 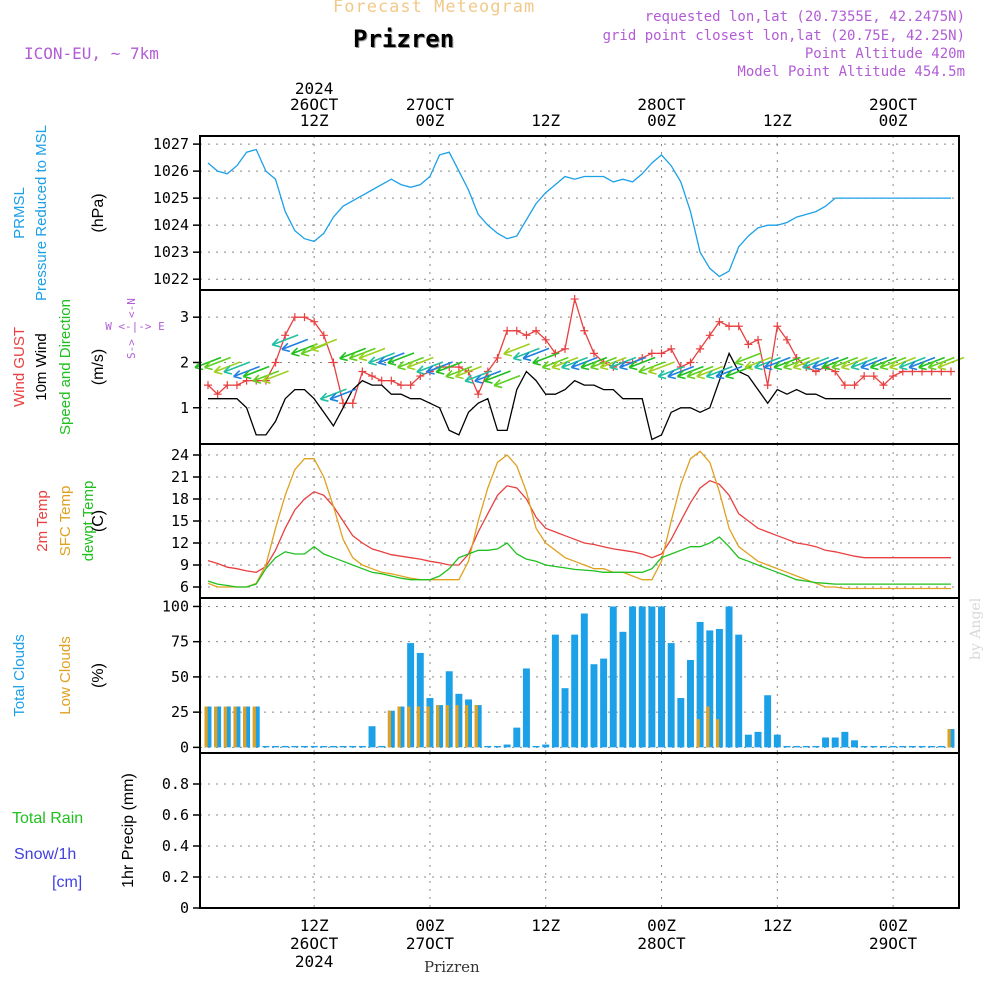 What do you see at coordinates (661, 104) in the screenshot?
I see `time-label-top-3-0: 28OCT` at bounding box center [661, 104].